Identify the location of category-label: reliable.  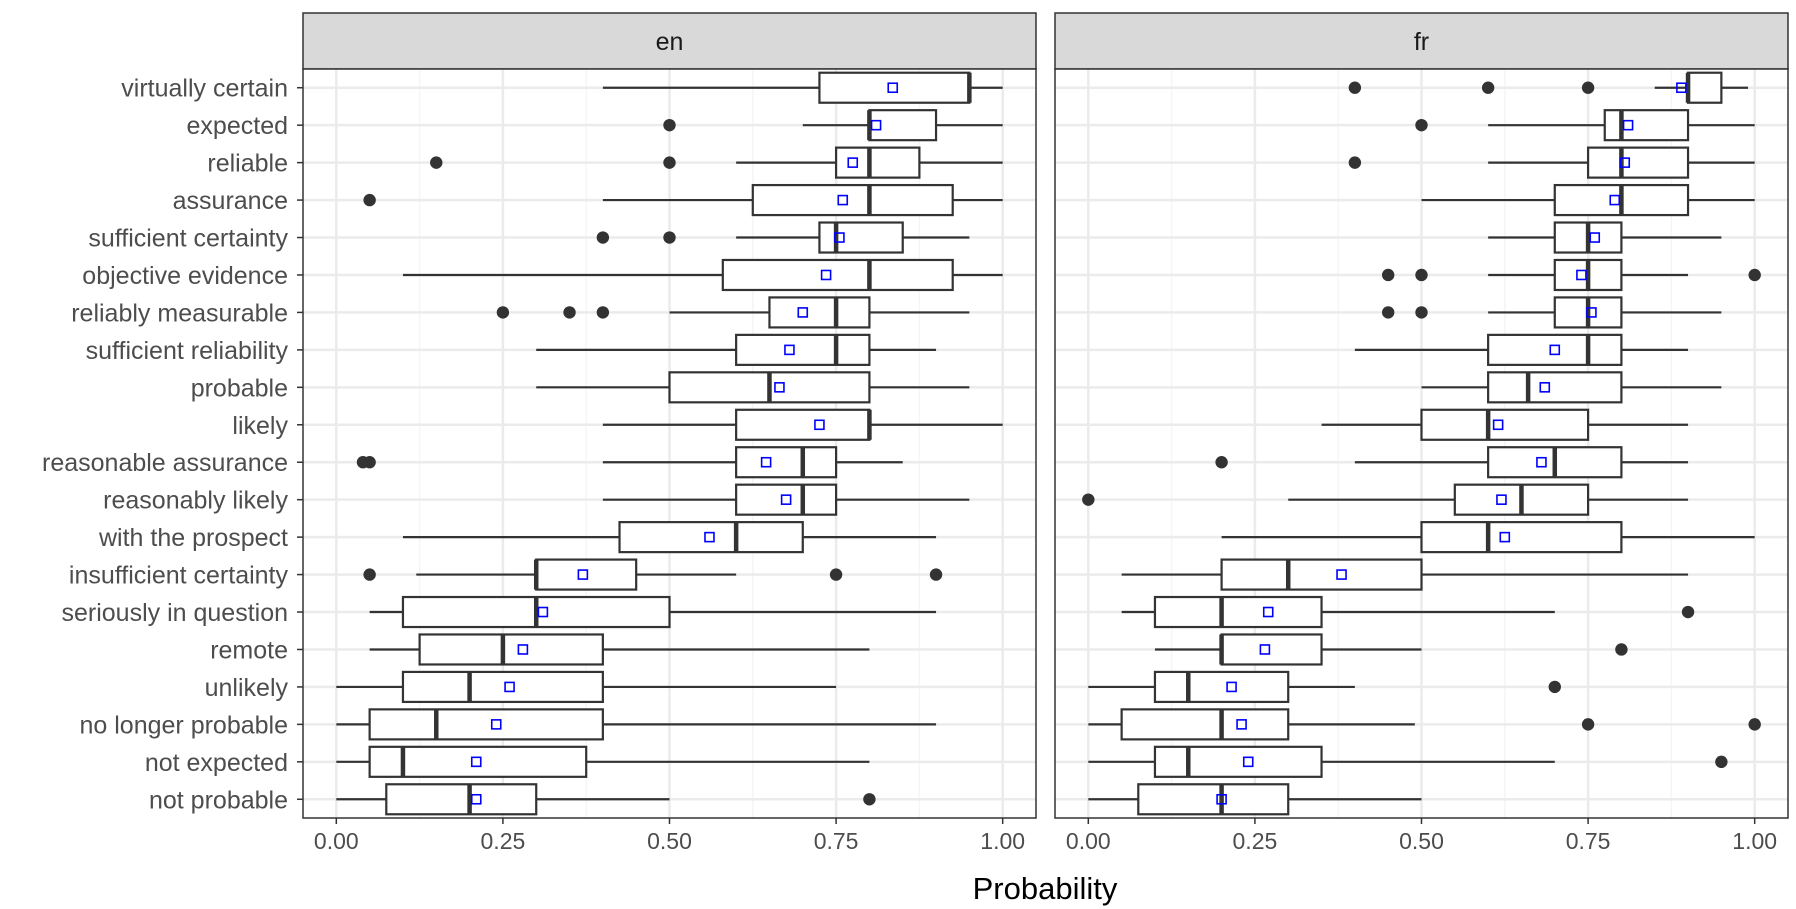
(247, 164).